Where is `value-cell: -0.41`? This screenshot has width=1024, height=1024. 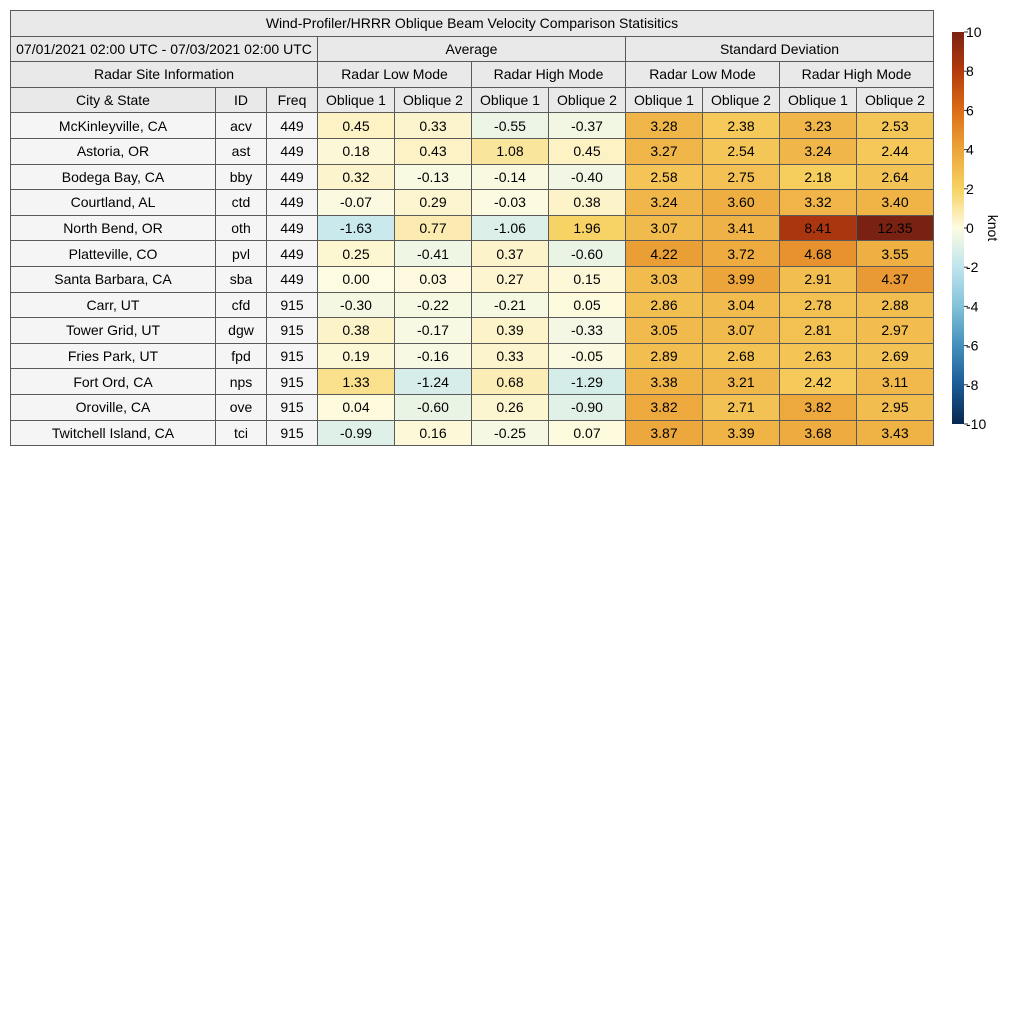
value-cell: -0.41 is located at coordinates (433, 253).